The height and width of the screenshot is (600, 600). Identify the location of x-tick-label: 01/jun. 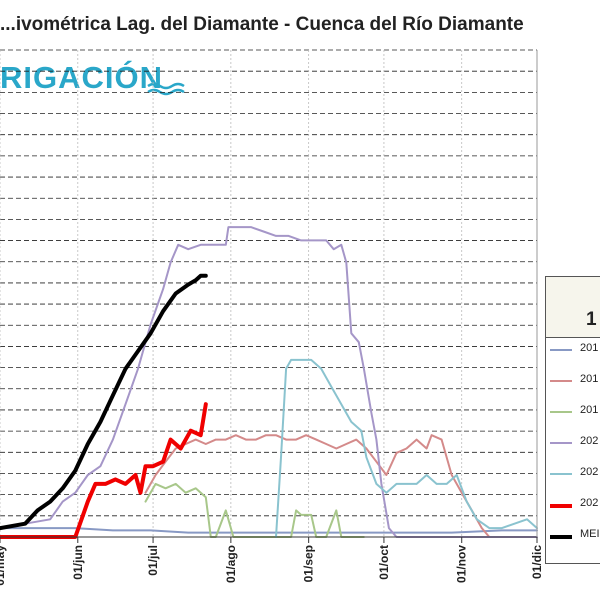
(78, 562).